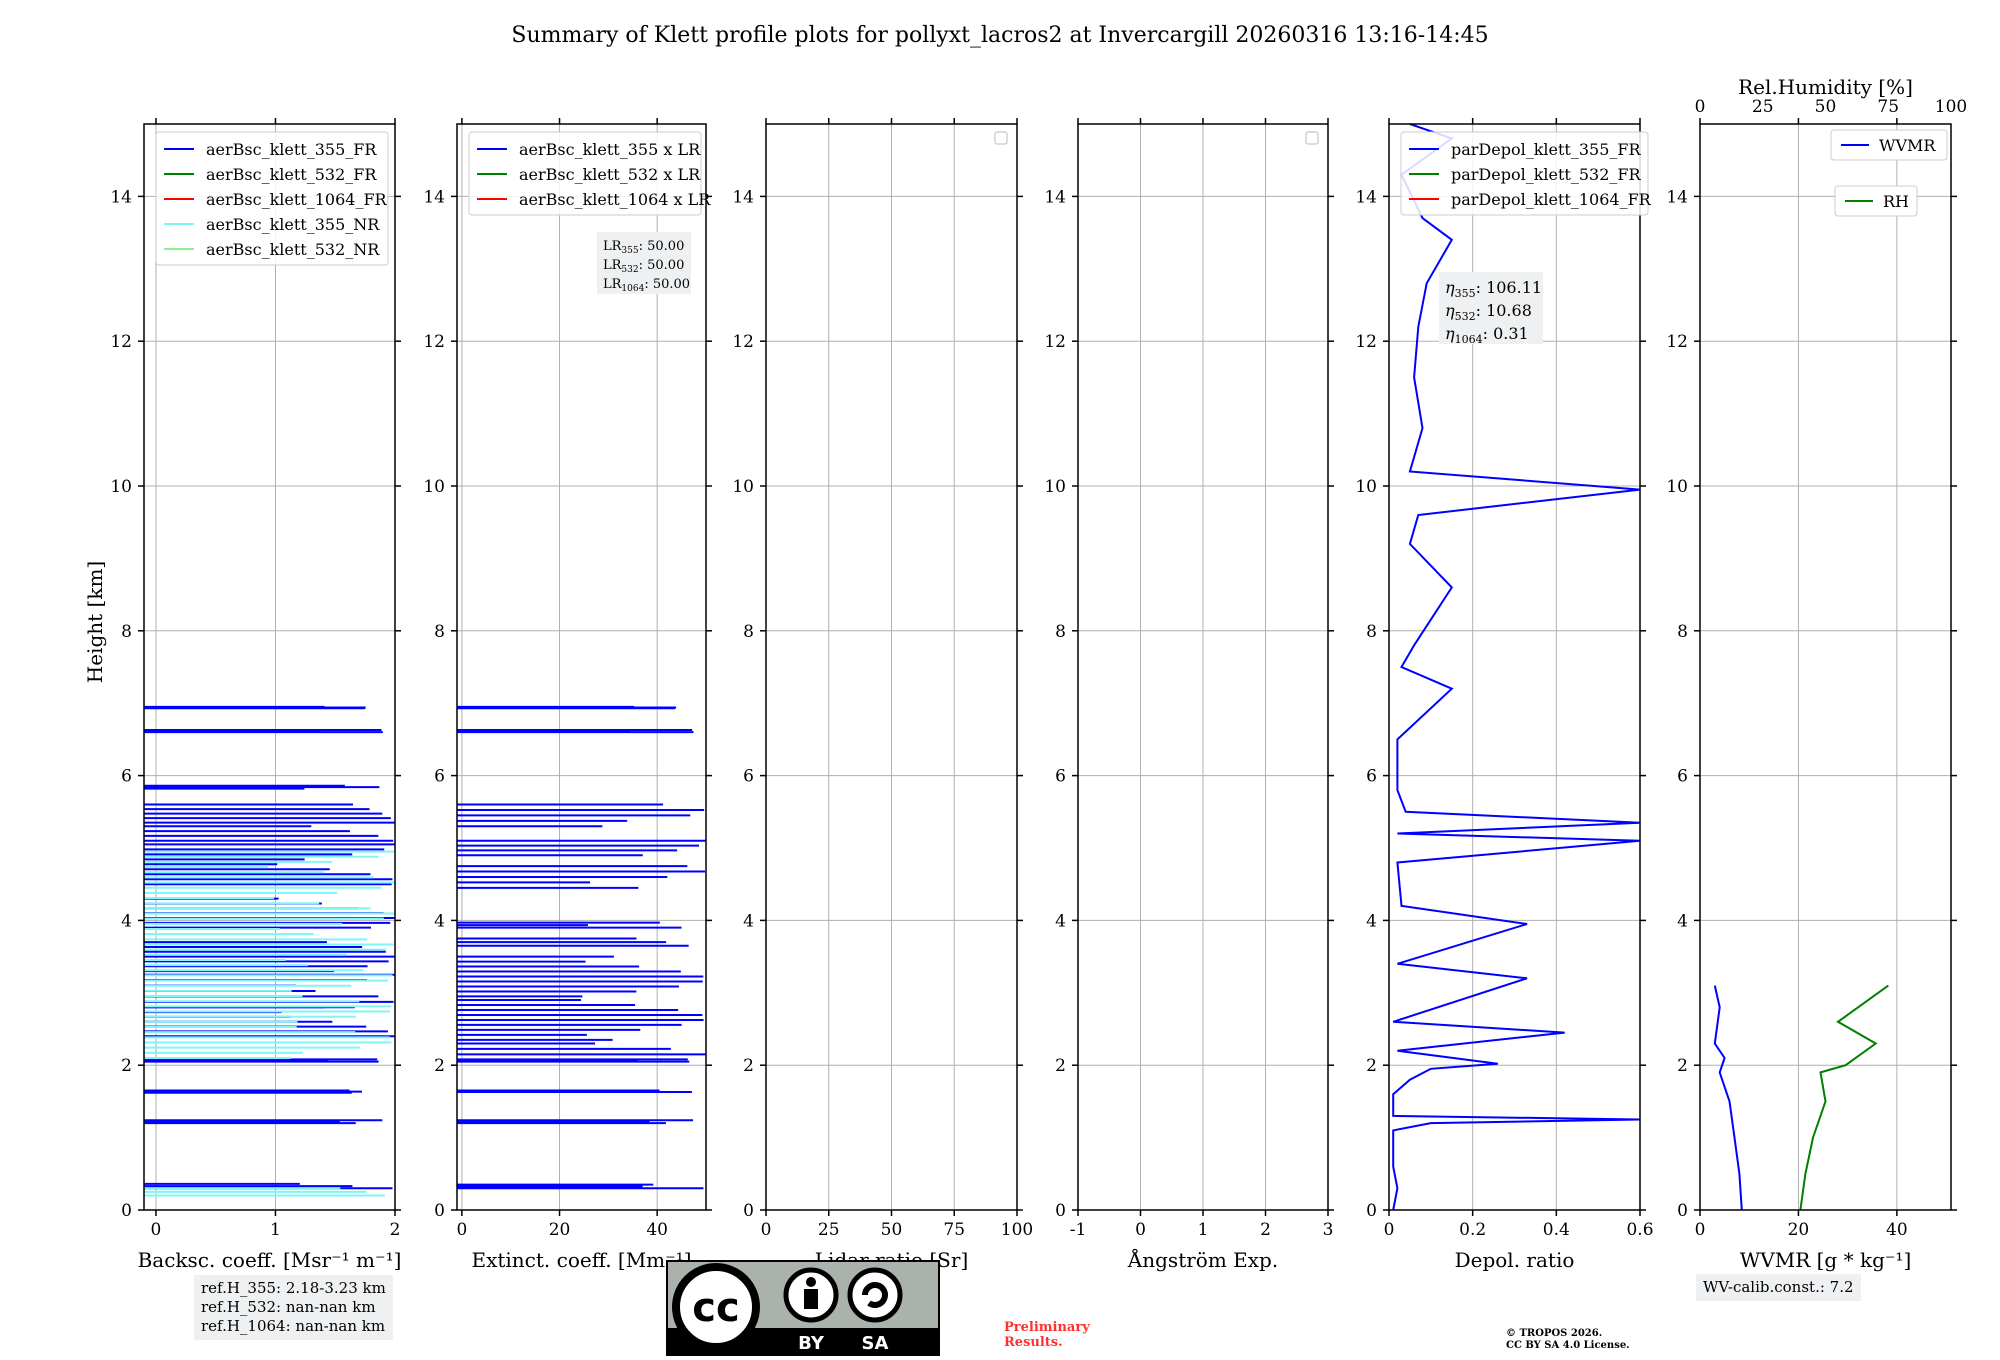 The image size is (2000, 1360). I want to click on wv-calibration-box: WV-calib.const.: 7.2, so click(1778, 1287).